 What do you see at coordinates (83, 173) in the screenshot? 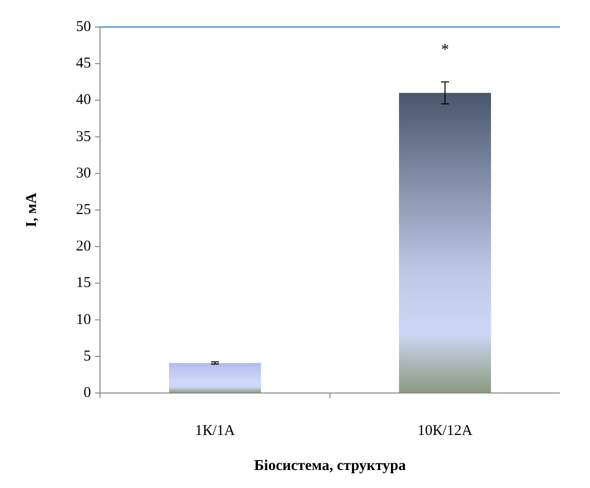
I see `y-tick-label: 30` at bounding box center [83, 173].